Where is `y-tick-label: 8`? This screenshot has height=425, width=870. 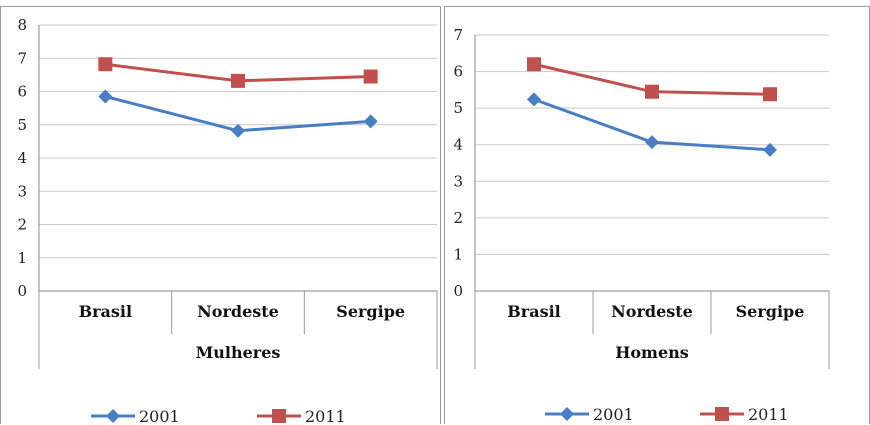 y-tick-label: 8 is located at coordinates (22, 25).